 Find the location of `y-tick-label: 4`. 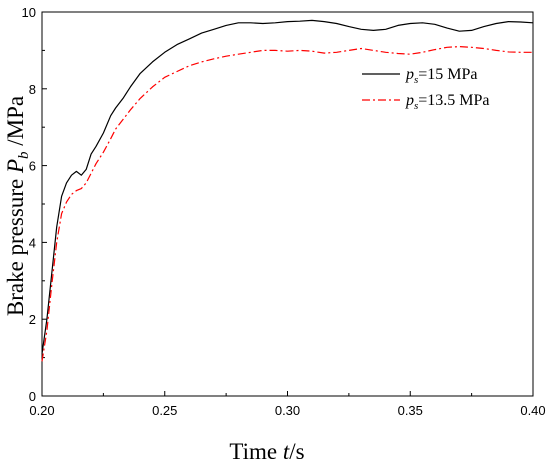

y-tick-label: 4 is located at coordinates (32, 242).